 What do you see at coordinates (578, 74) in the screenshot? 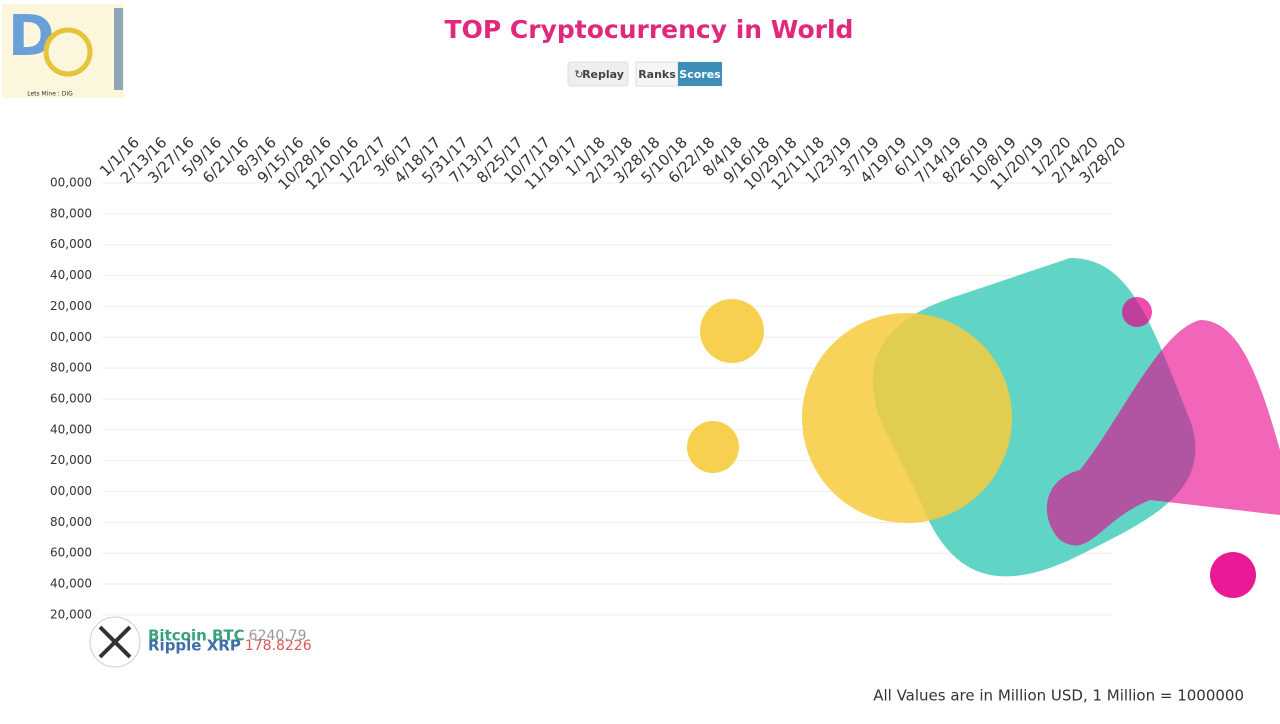
I see `replay-icon: ↻` at bounding box center [578, 74].